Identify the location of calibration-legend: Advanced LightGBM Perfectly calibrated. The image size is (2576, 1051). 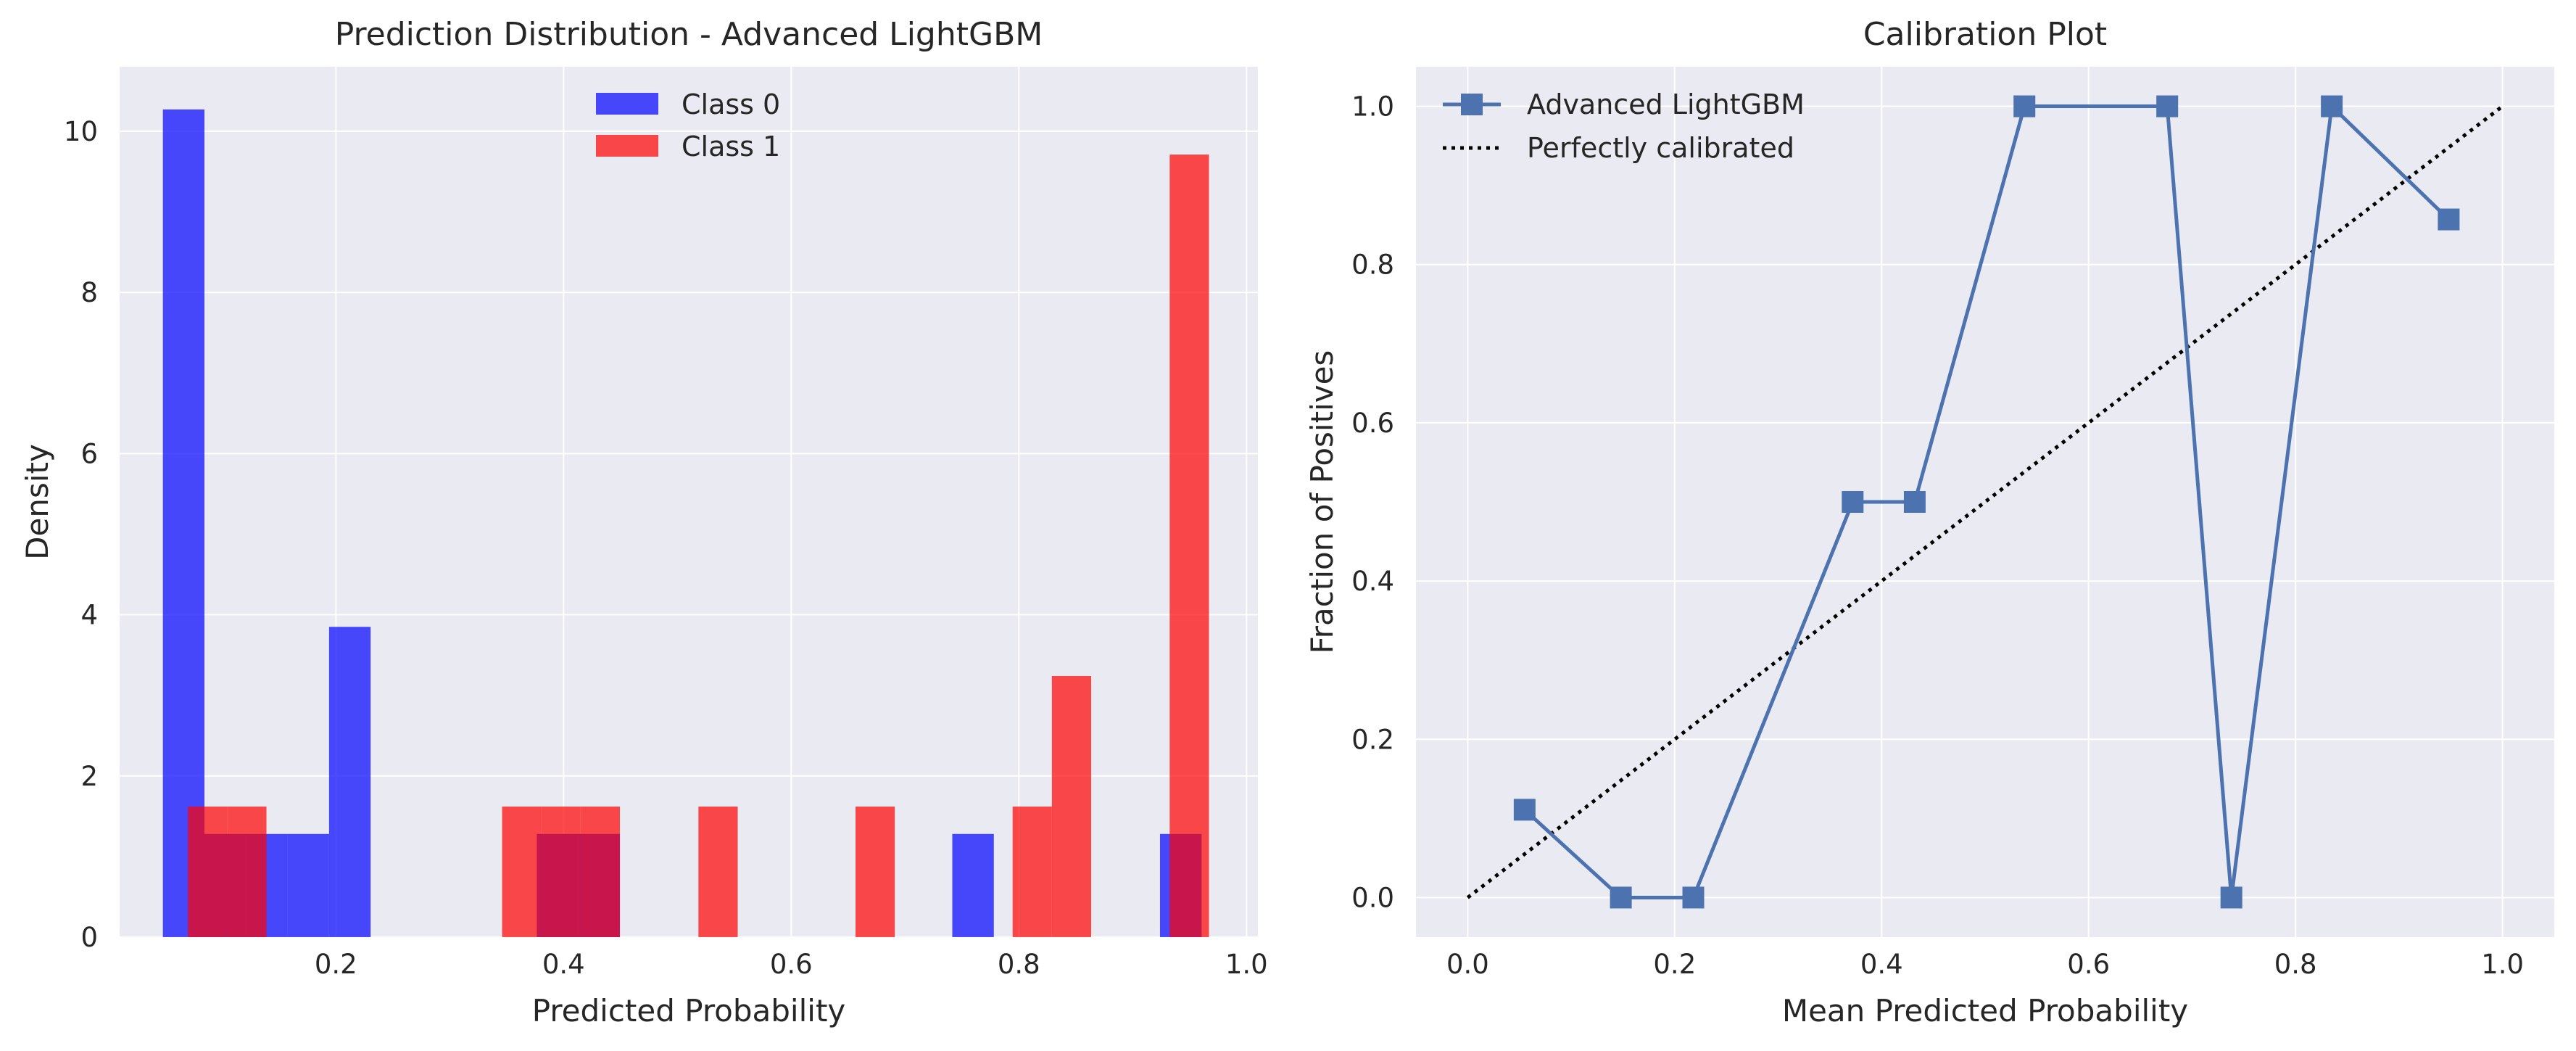
(1624, 126).